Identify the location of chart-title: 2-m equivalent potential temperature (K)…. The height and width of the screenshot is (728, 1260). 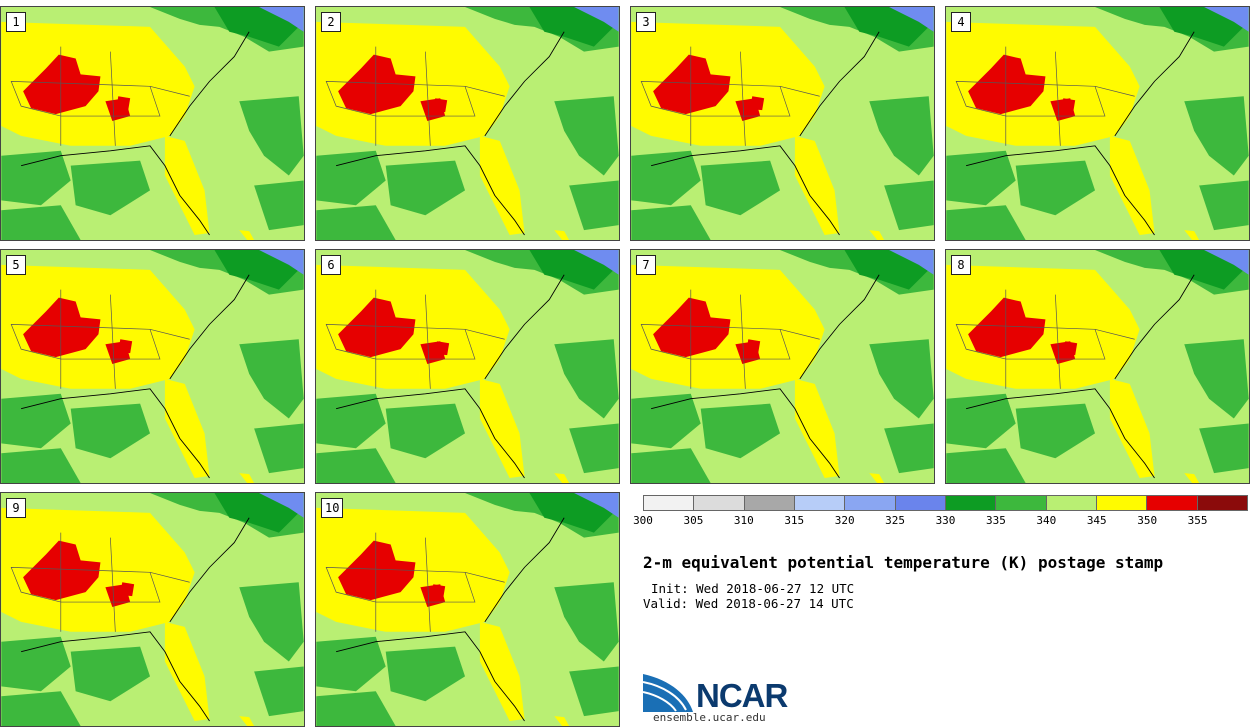
(903, 562).